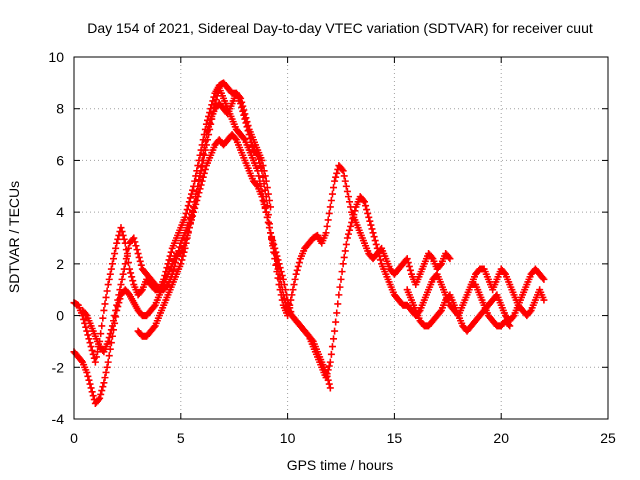 The height and width of the screenshot is (480, 640). I want to click on y-tick-label: 4, so click(60, 212).